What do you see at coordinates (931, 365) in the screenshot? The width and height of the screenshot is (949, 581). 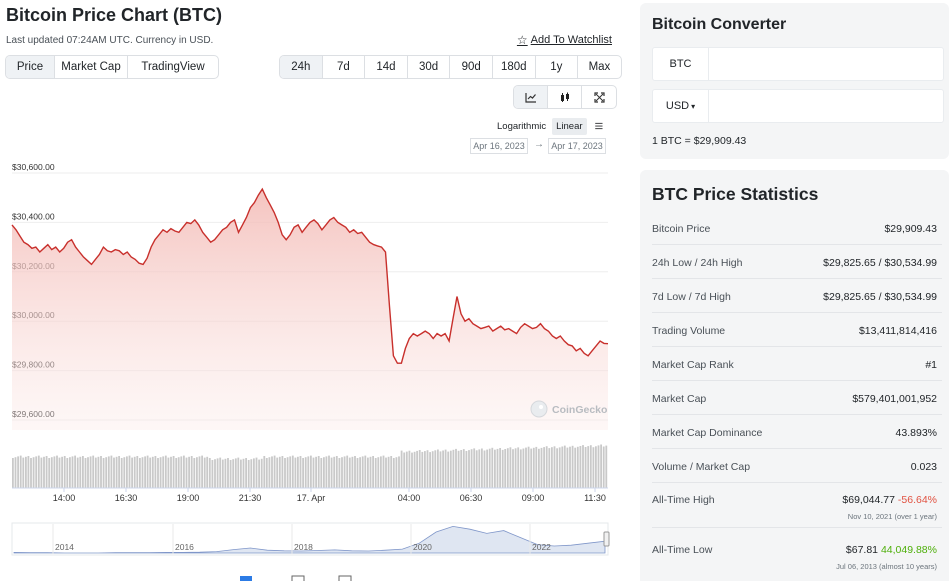 I see `stat-value: #1` at bounding box center [931, 365].